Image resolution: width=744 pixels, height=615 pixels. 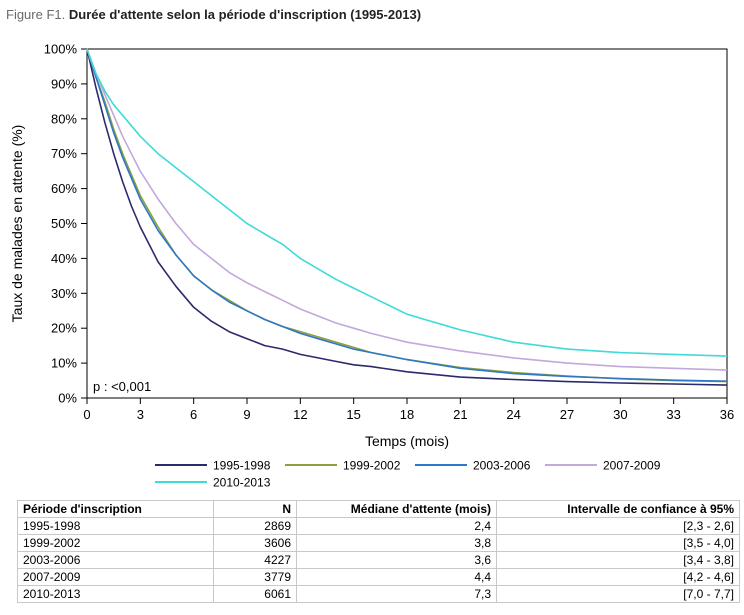 I want to click on table-row: 1995-1998 2869 2,4 [2,3 - 2,6], so click(x=378, y=526).